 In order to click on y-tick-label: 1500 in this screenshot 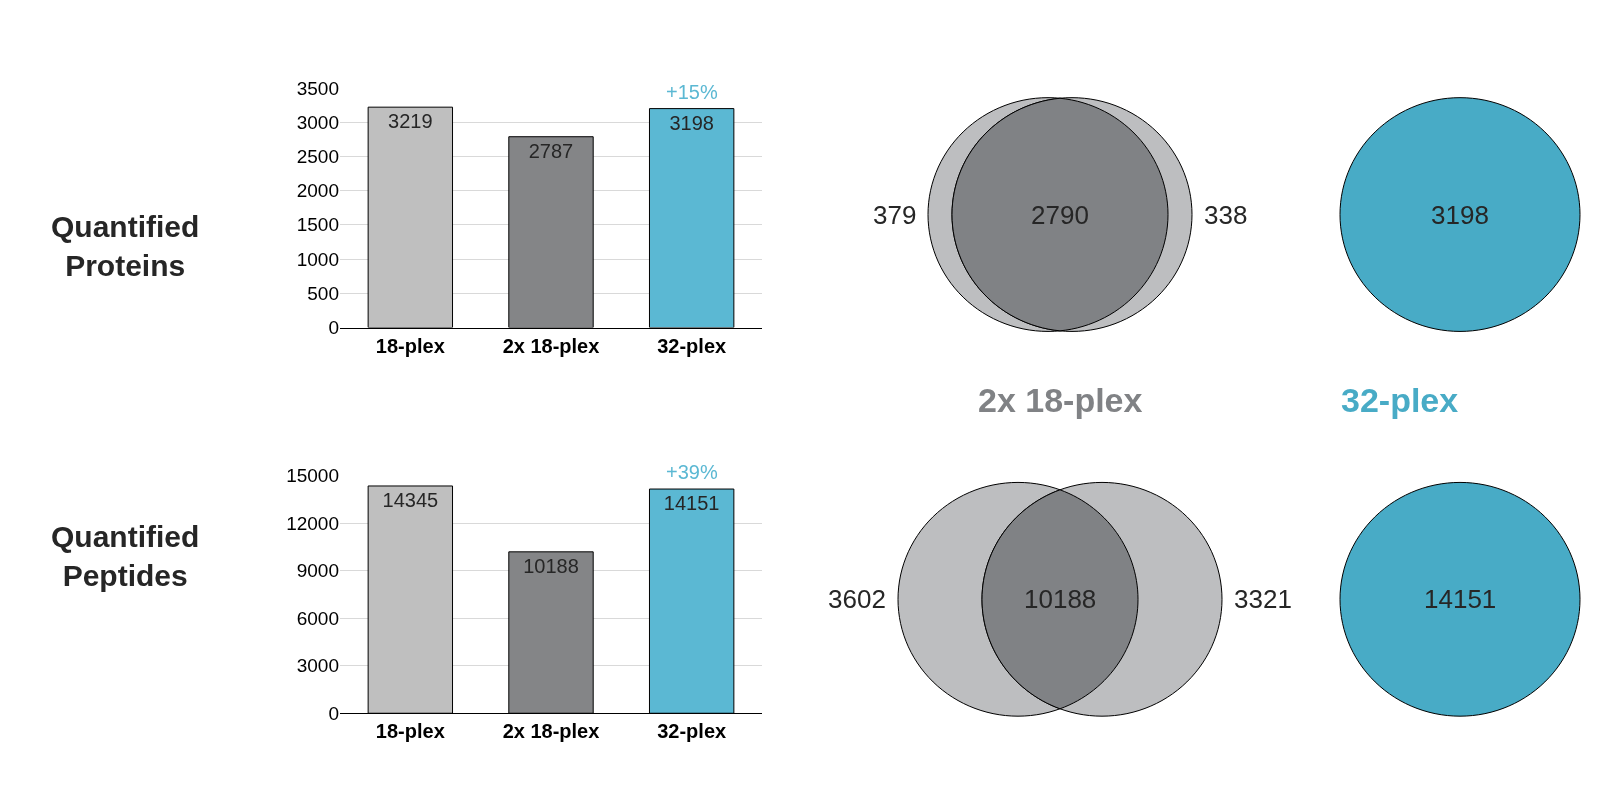, I will do `click(317, 225)`.